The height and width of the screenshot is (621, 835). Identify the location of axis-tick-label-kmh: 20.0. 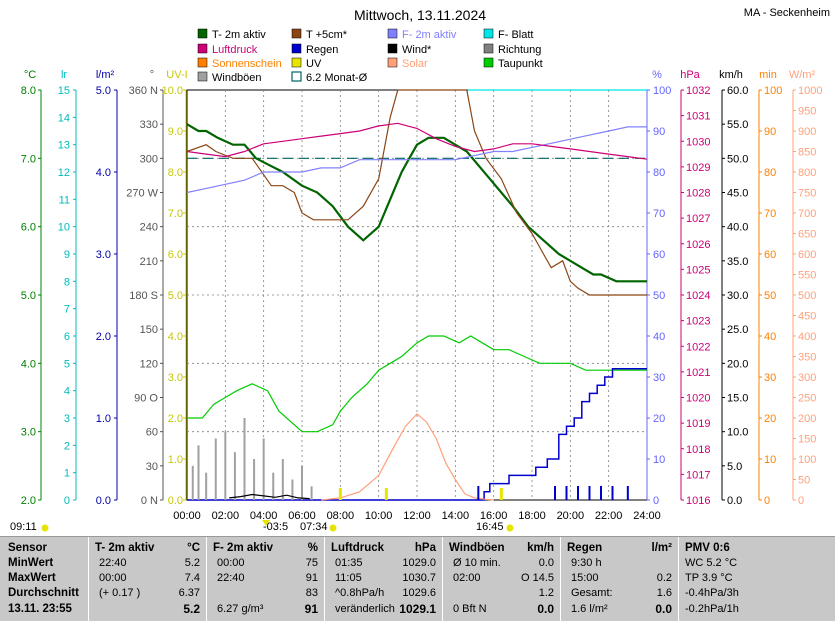
(737, 364).